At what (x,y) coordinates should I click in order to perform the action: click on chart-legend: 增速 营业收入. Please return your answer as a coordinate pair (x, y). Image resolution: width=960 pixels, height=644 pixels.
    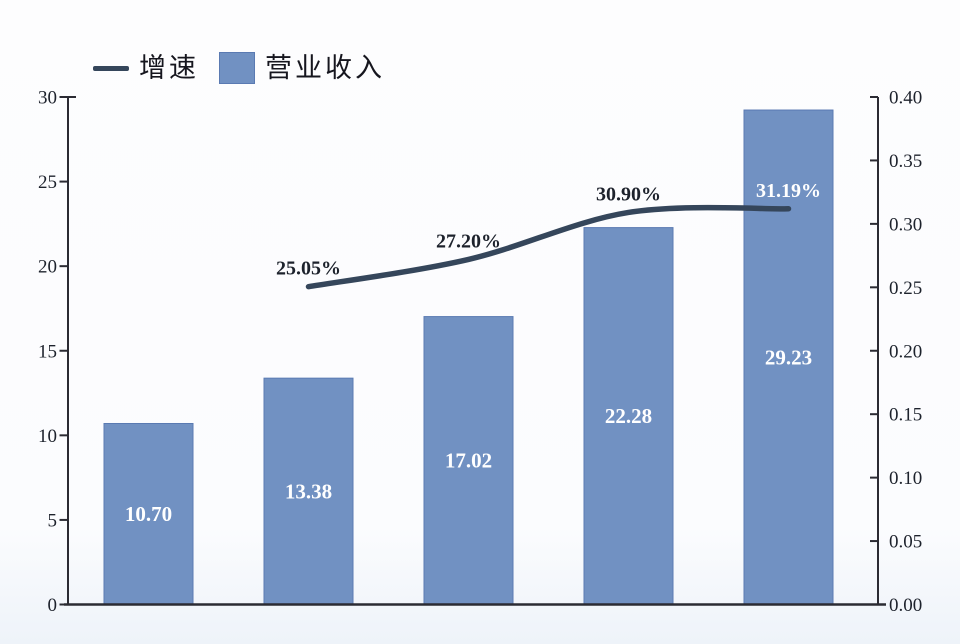
    Looking at the image, I should click on (239, 68).